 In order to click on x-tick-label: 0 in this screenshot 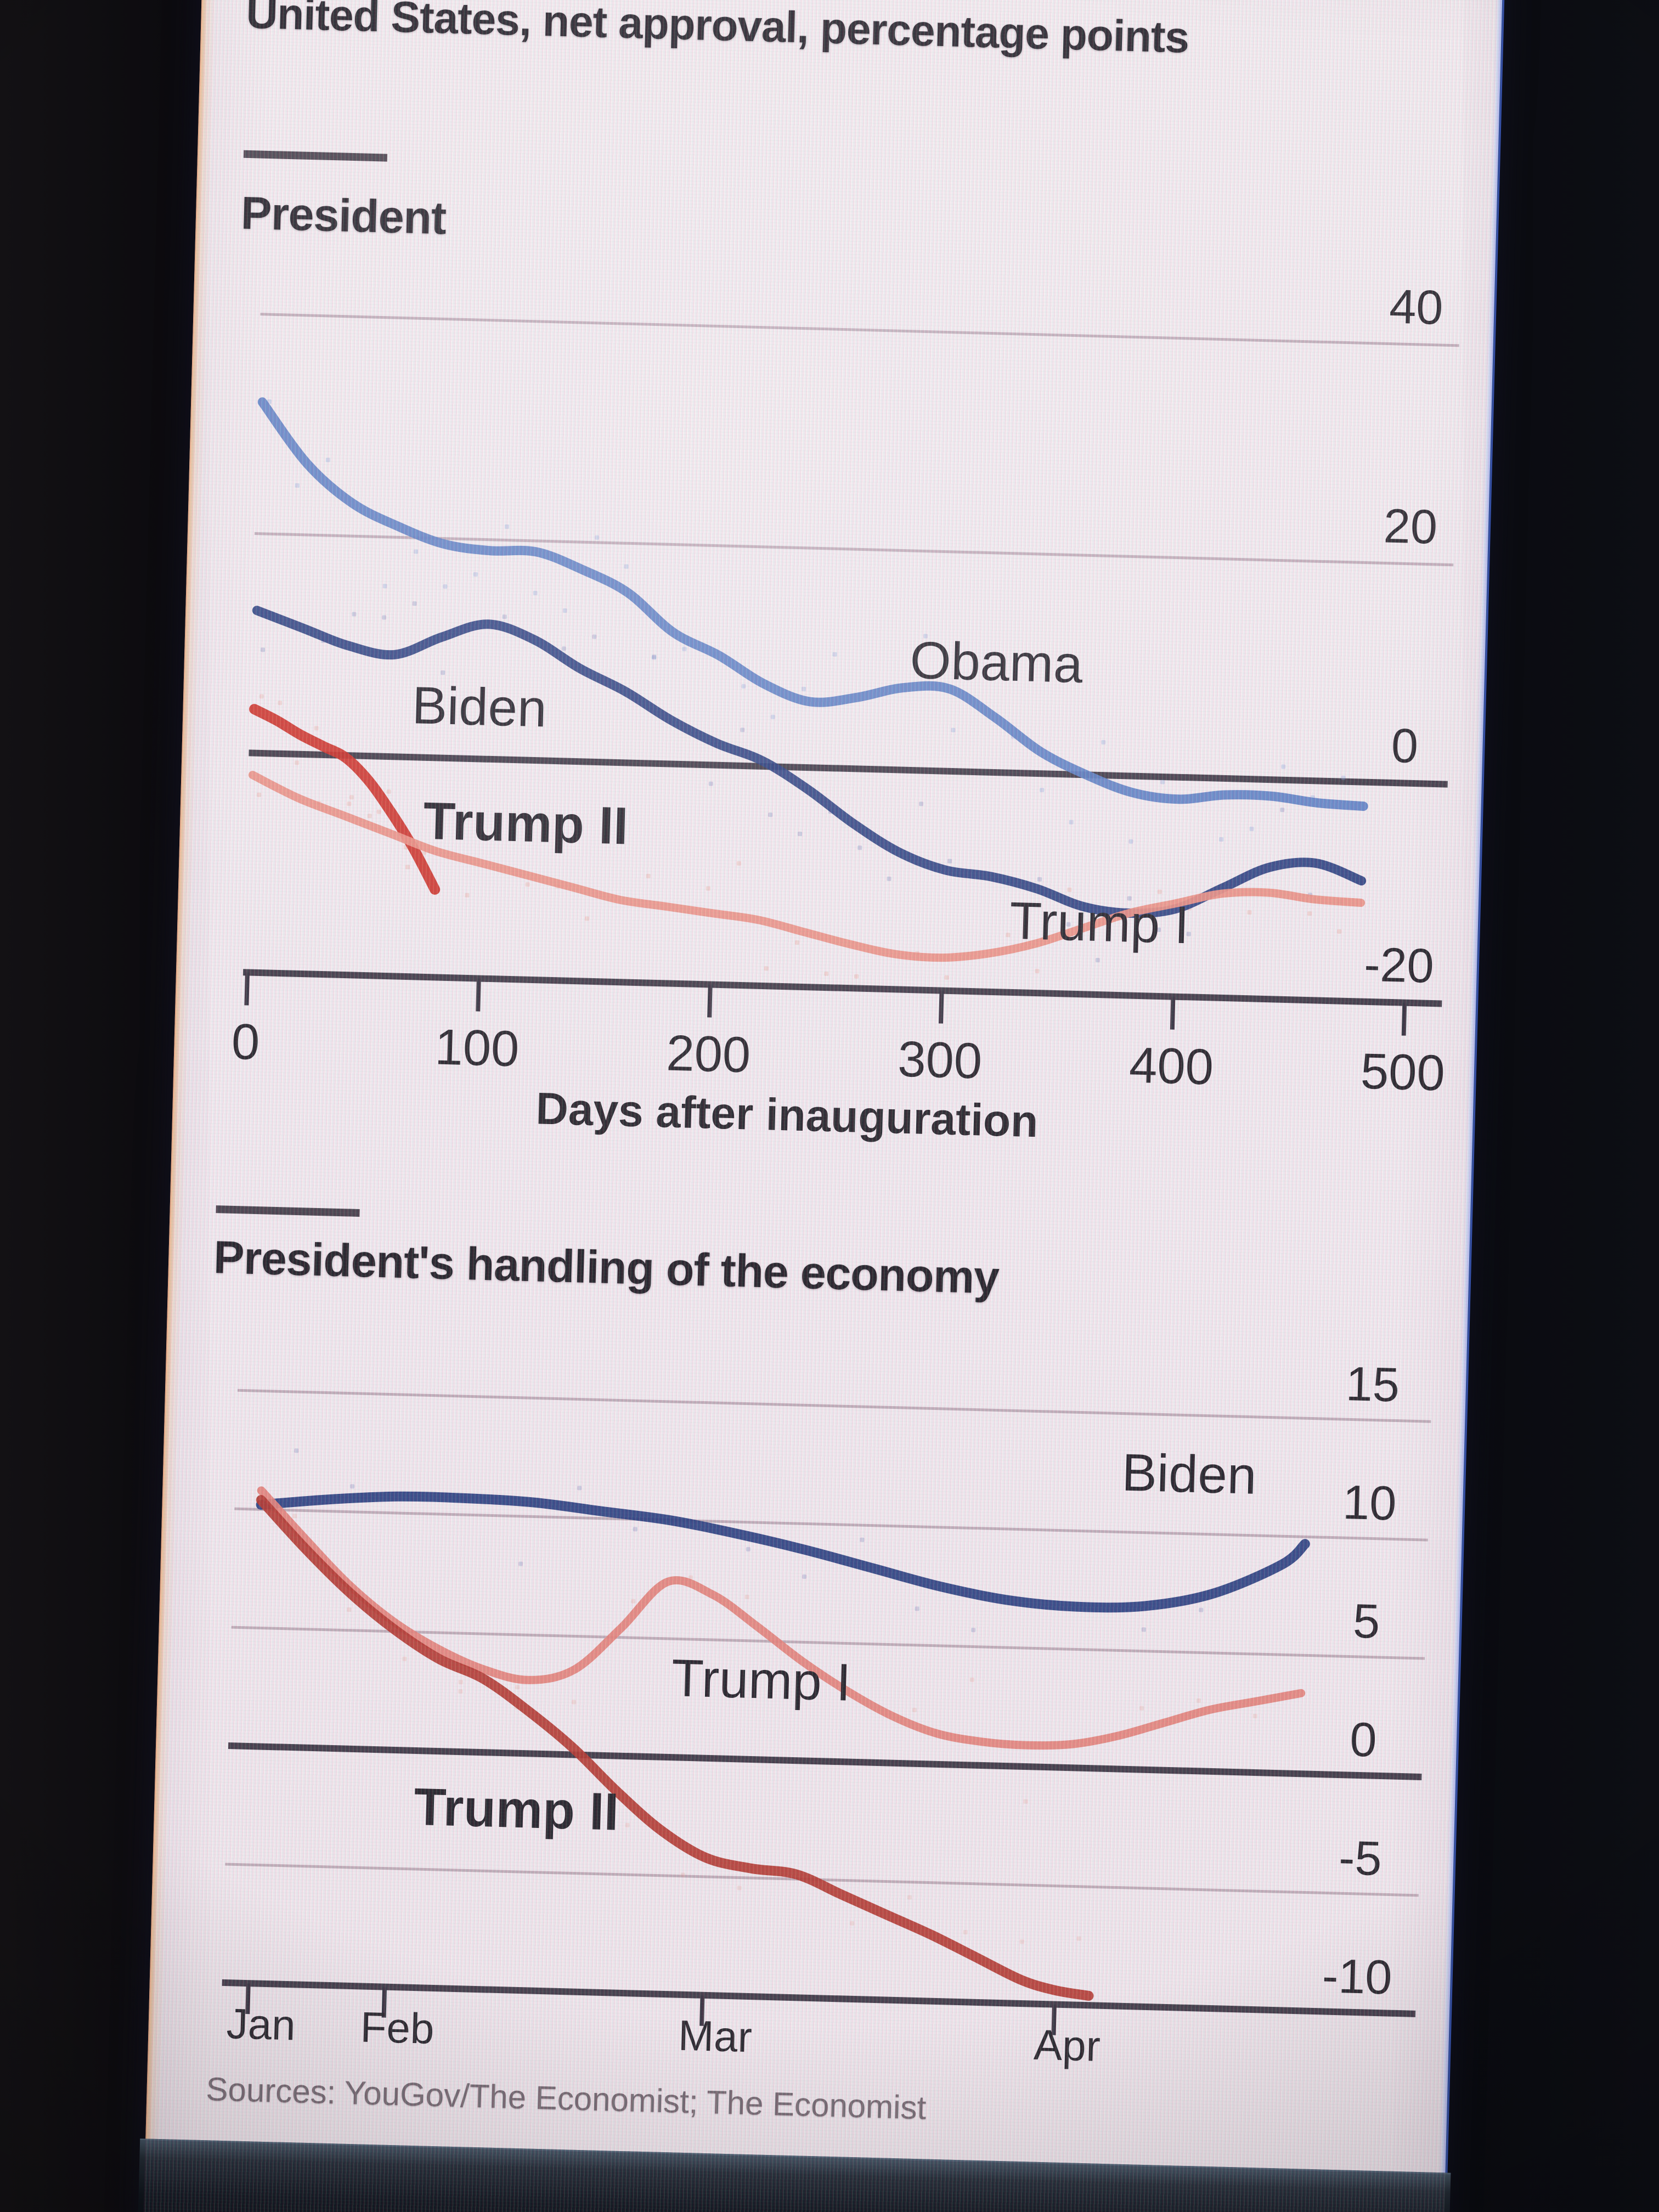, I will do `click(246, 1042)`.